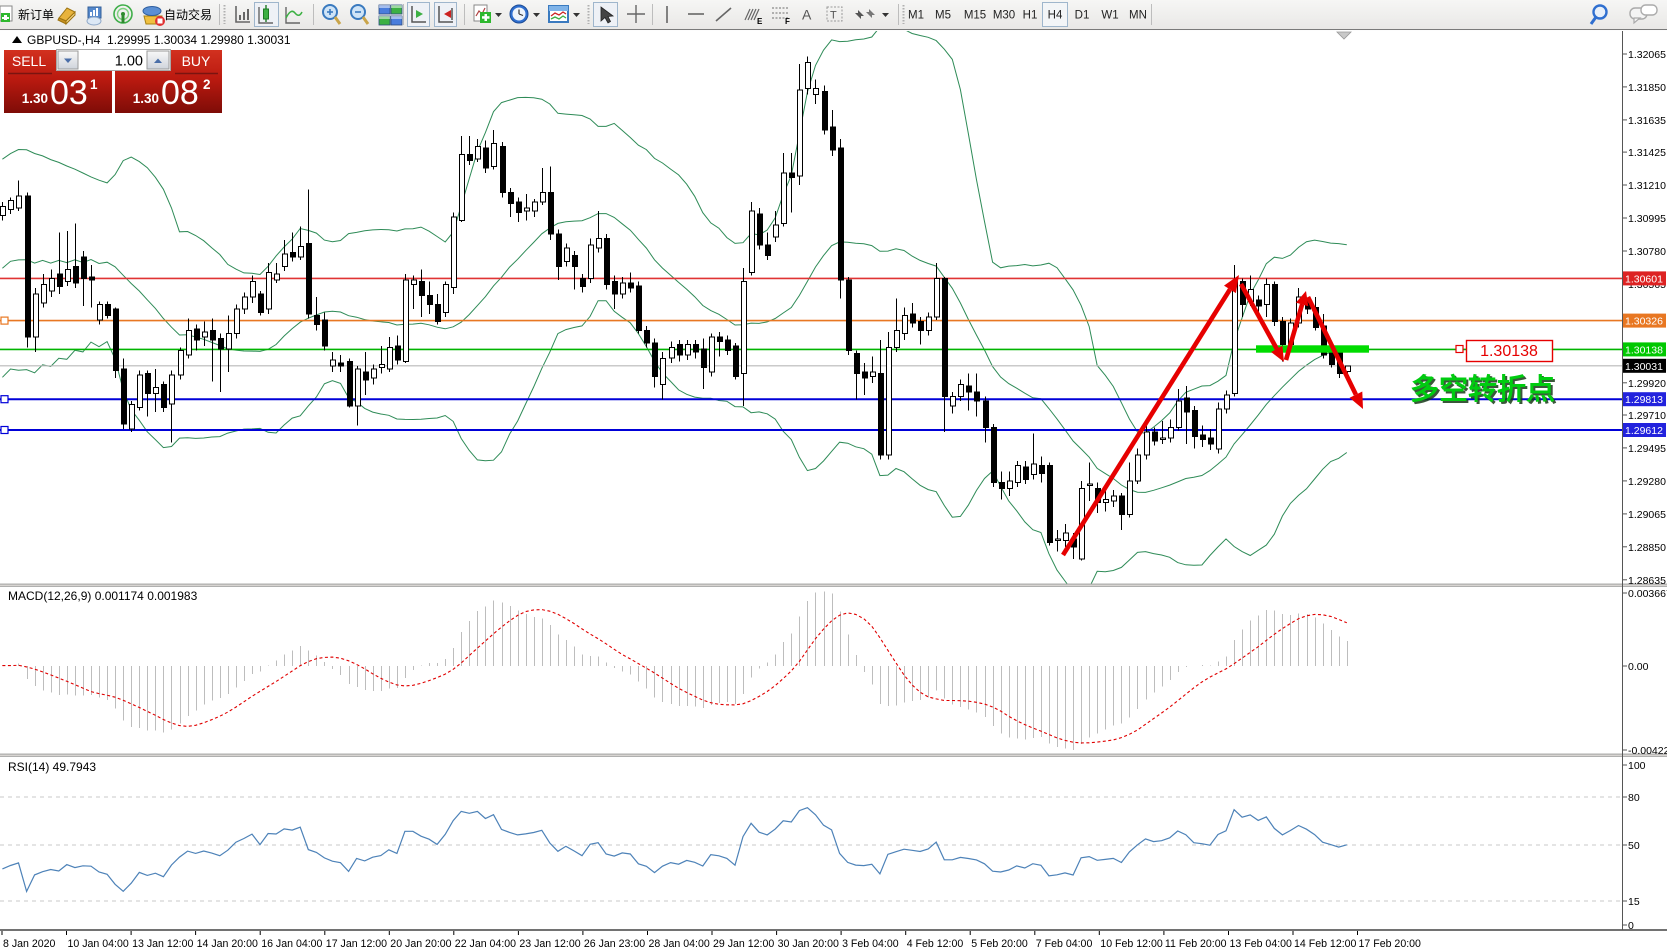 This screenshot has width=1667, height=952. Describe the element at coordinates (1638, 667) in the screenshot. I see `svg-text: 0.00` at that location.